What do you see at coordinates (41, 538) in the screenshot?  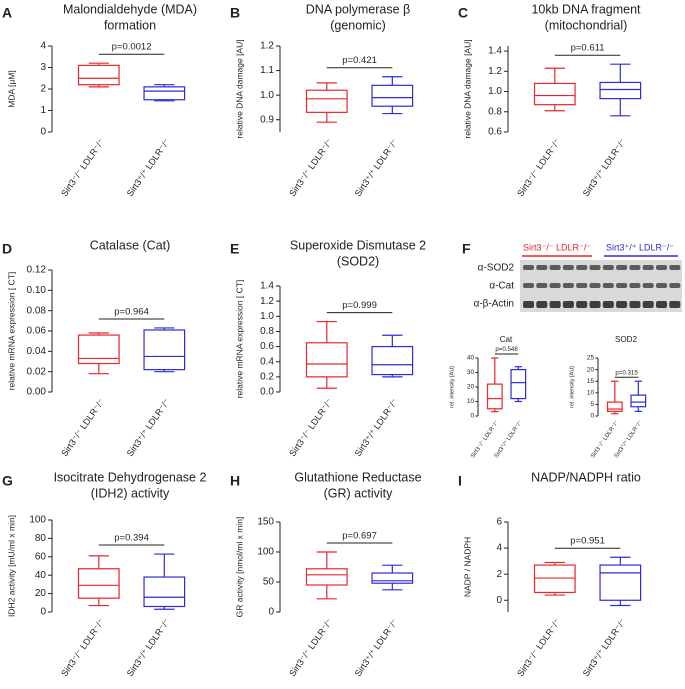 I see `y-tick-label: 80` at bounding box center [41, 538].